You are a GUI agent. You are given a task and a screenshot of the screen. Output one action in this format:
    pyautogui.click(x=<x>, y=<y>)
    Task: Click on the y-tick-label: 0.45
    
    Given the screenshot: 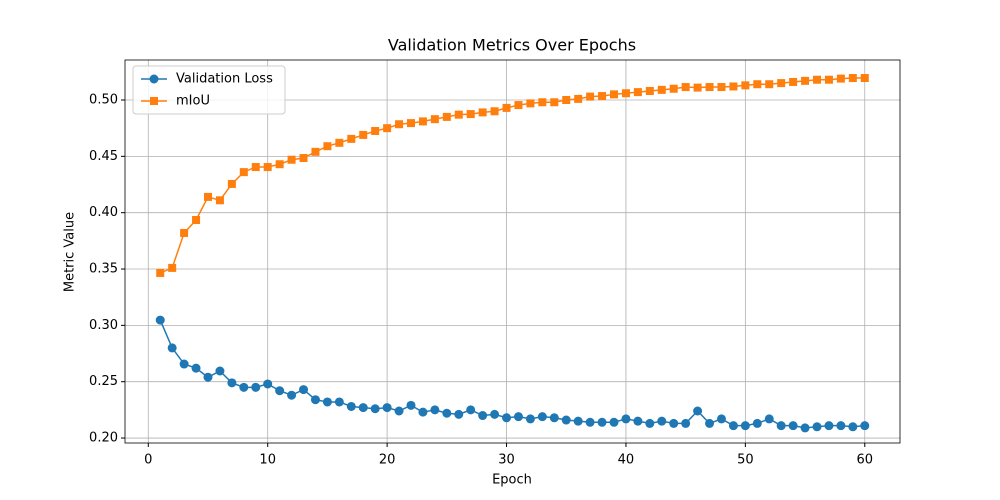 What is the action you would take?
    pyautogui.click(x=103, y=156)
    